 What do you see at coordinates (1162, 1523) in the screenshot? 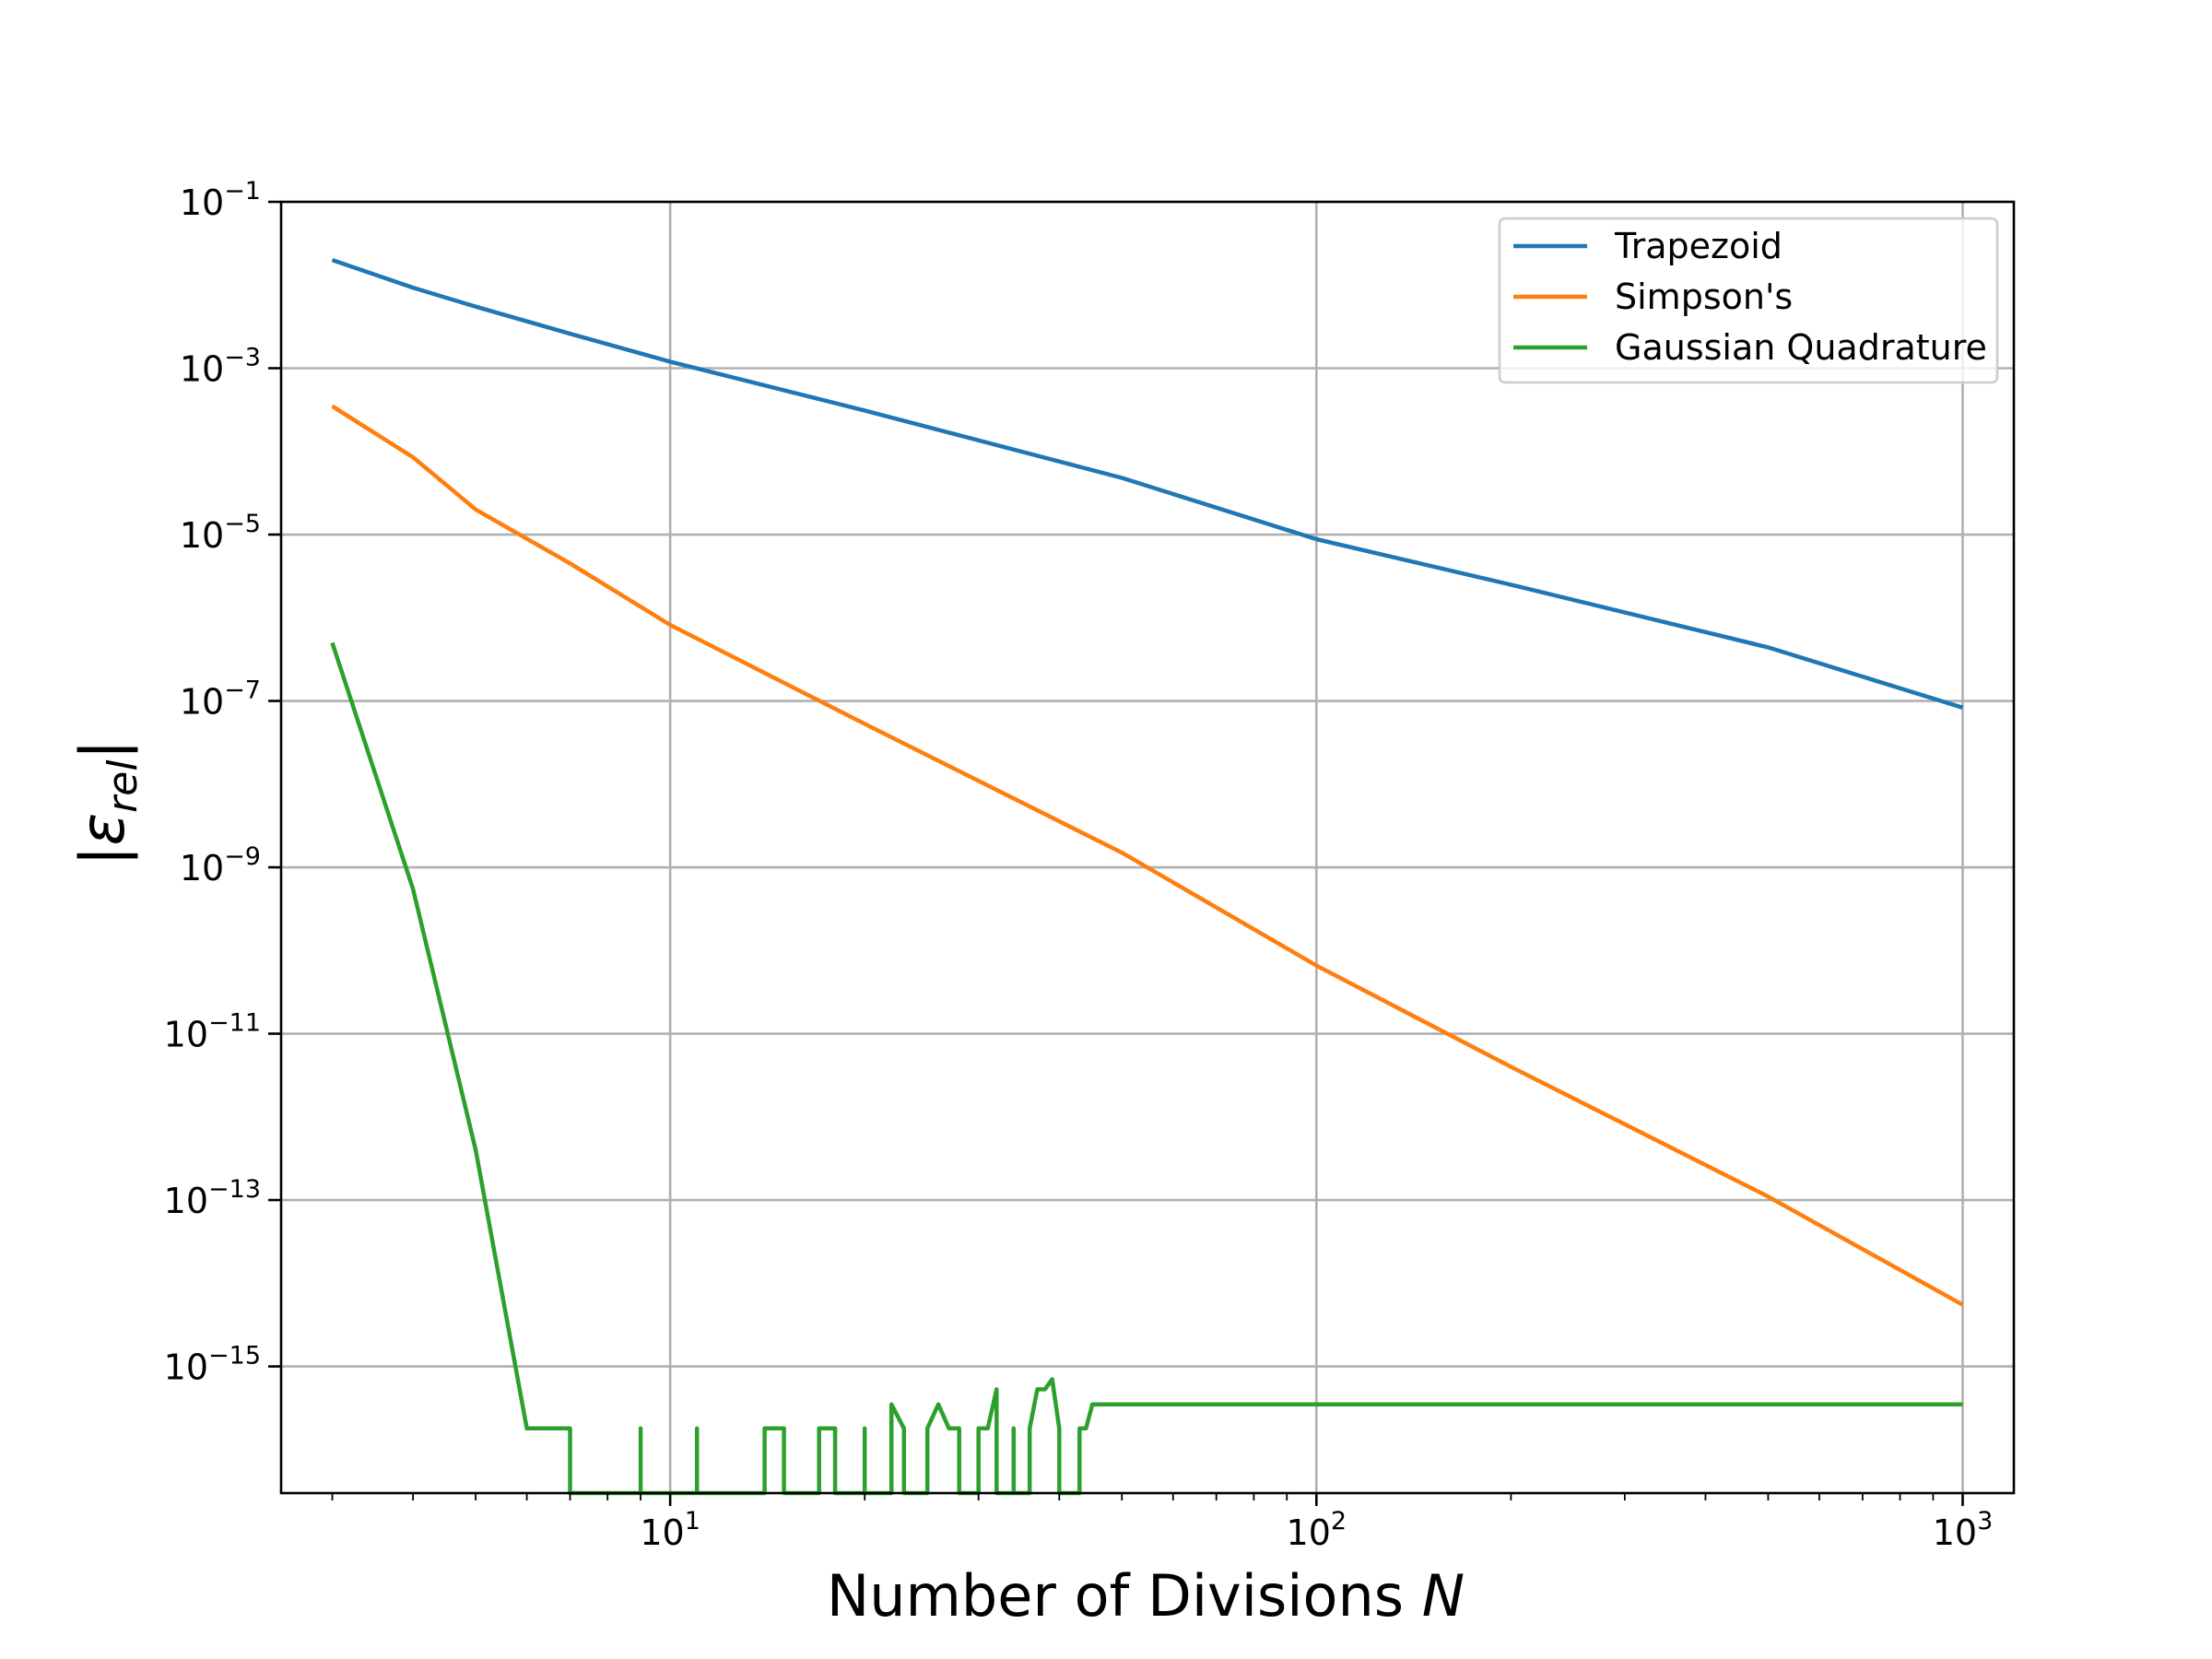
I see `x-axis-ticks: 10¹ 10² 103` at bounding box center [1162, 1523].